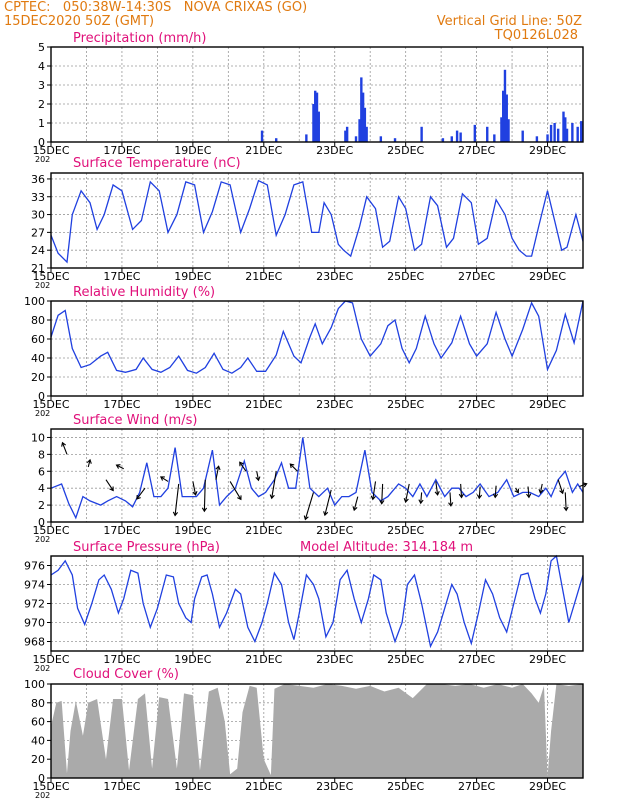 The width and height of the screenshot is (618, 800). What do you see at coordinates (263, 530) in the screenshot?
I see `panel-3-xtick-label: 21DEC` at bounding box center [263, 530].